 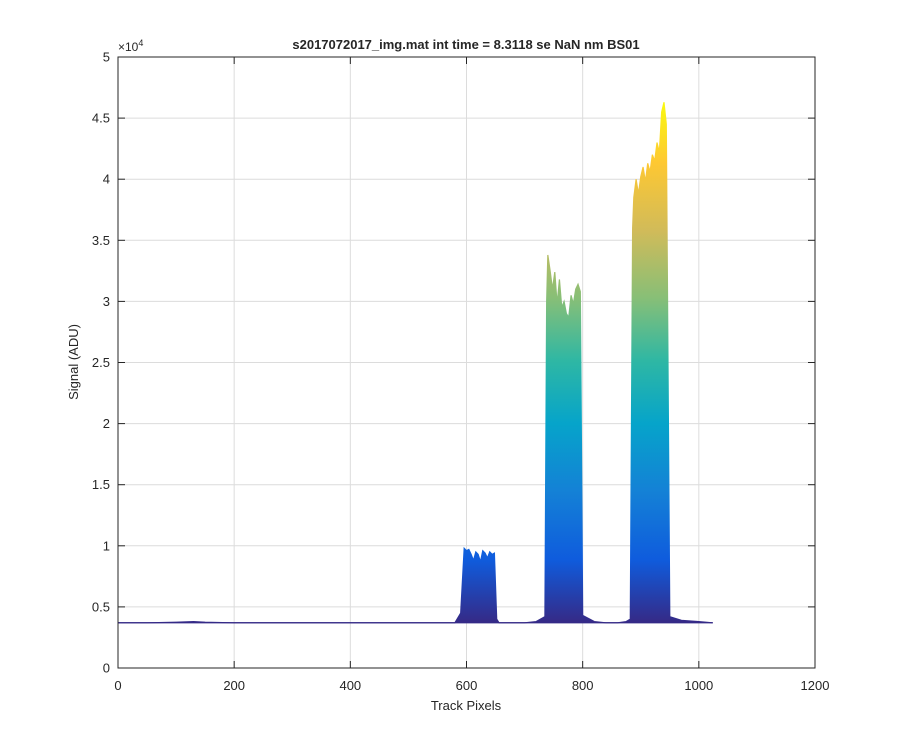 I want to click on y-tick-label: 0, so click(x=106, y=668).